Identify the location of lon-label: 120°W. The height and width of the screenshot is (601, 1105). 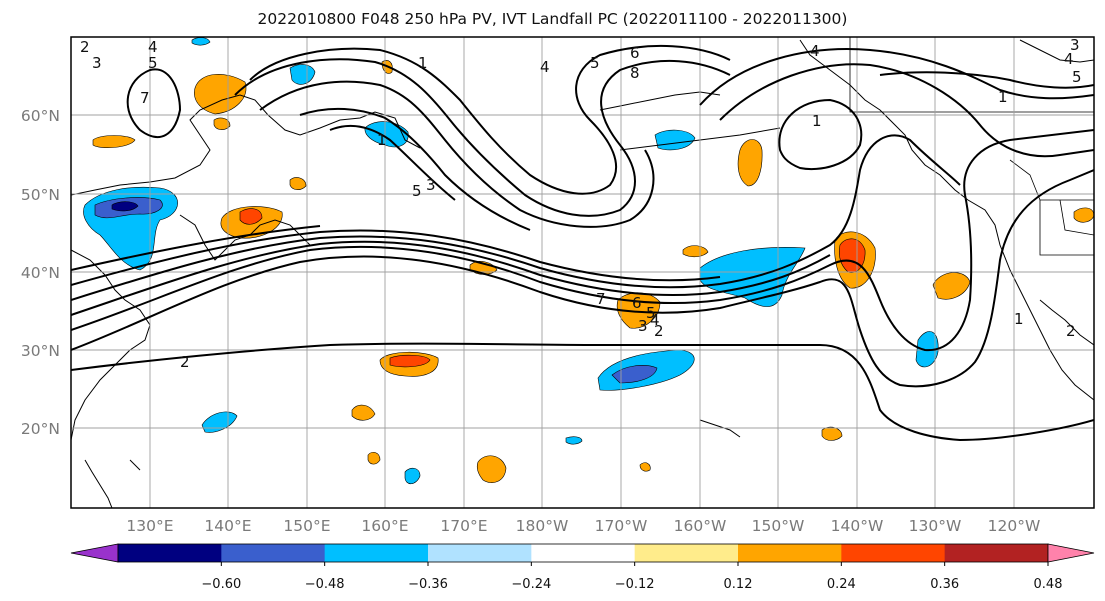
(1014, 526).